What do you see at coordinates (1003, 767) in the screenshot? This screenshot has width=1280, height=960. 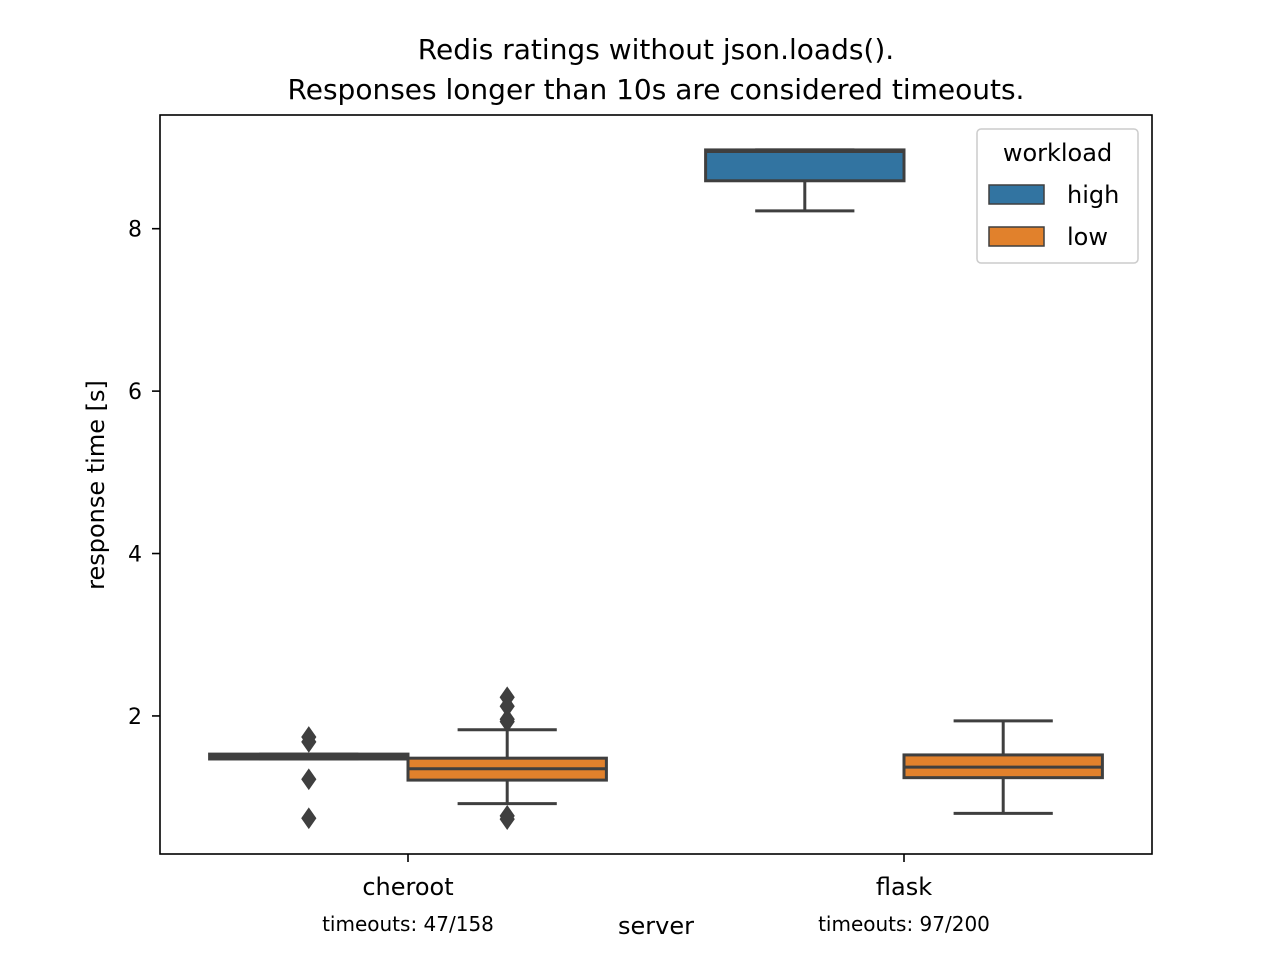 I see `box-low-flask` at bounding box center [1003, 767].